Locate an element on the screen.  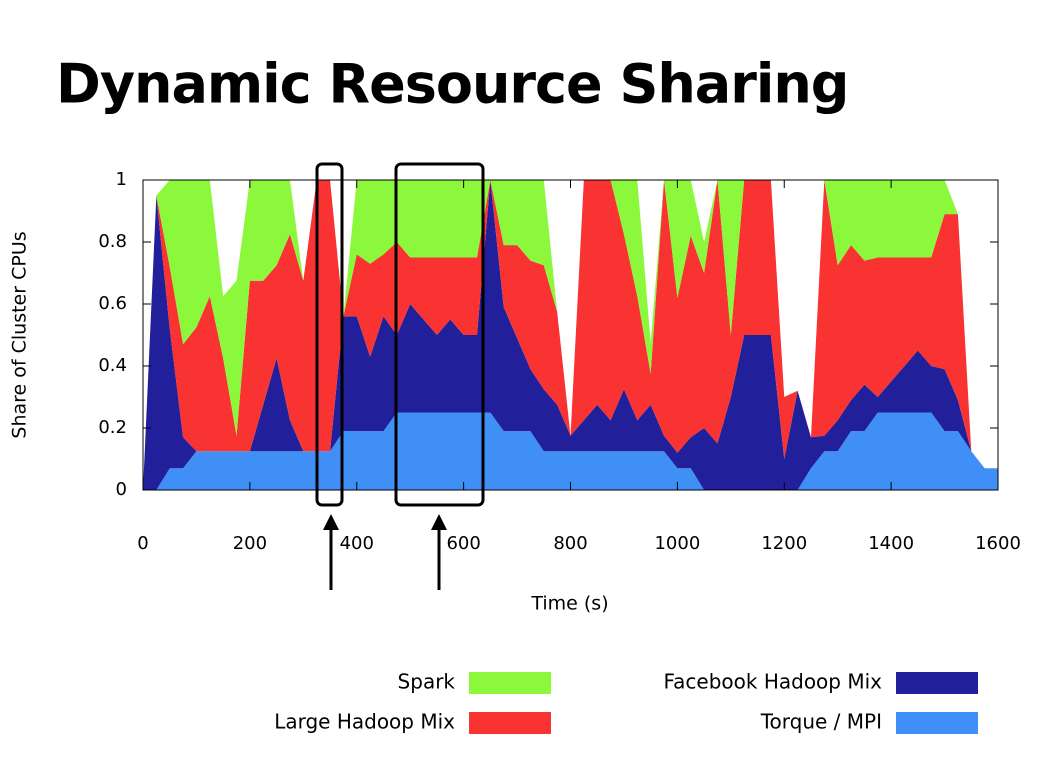
x-tick-label: 400 is located at coordinates (357, 543).